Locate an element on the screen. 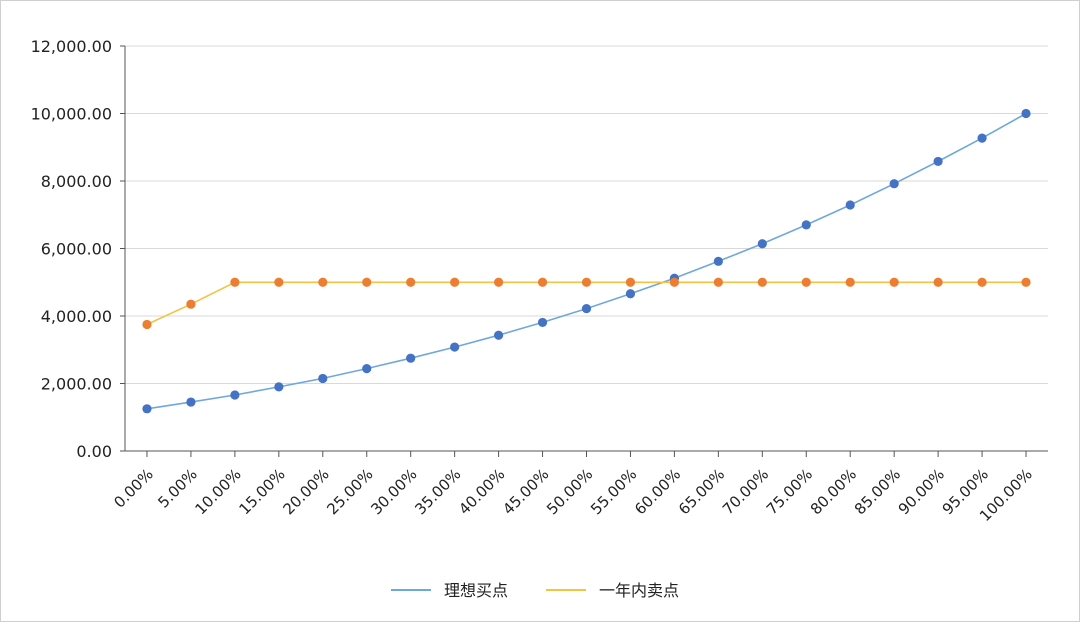  legend-label: 一年内卖点 is located at coordinates (639, 590).